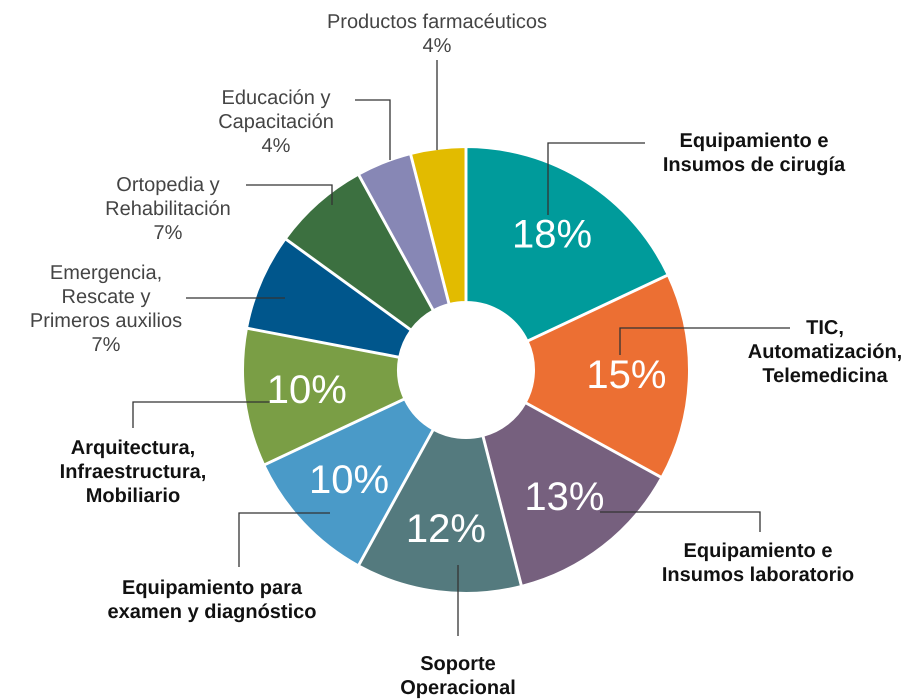  What do you see at coordinates (825, 352) in the screenshot?
I see `slice-label: TIC, Automatización, Telemedicina` at bounding box center [825, 352].